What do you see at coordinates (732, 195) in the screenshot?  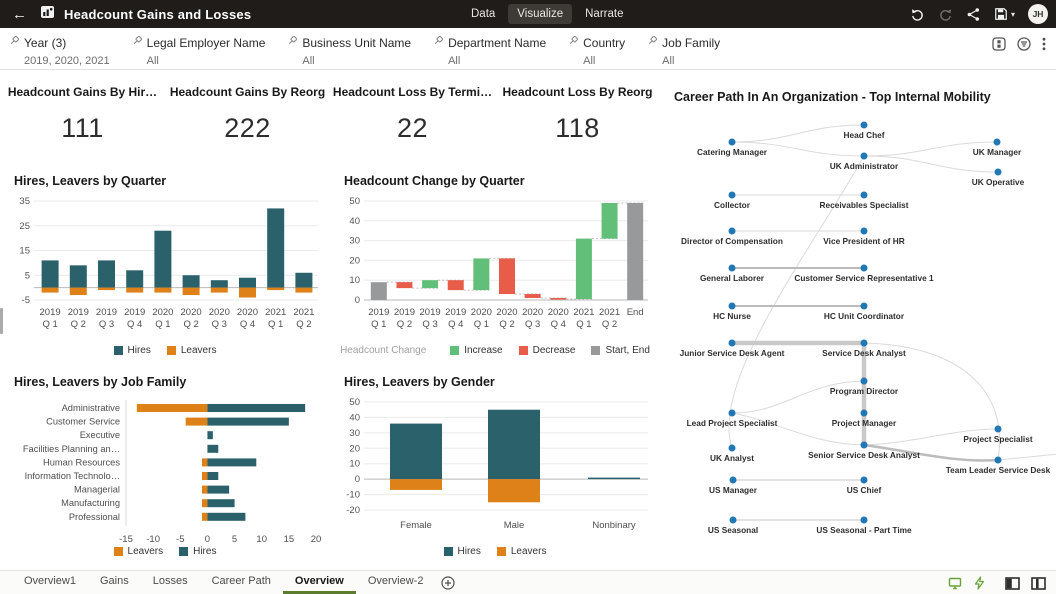 I see `career-node-collector` at bounding box center [732, 195].